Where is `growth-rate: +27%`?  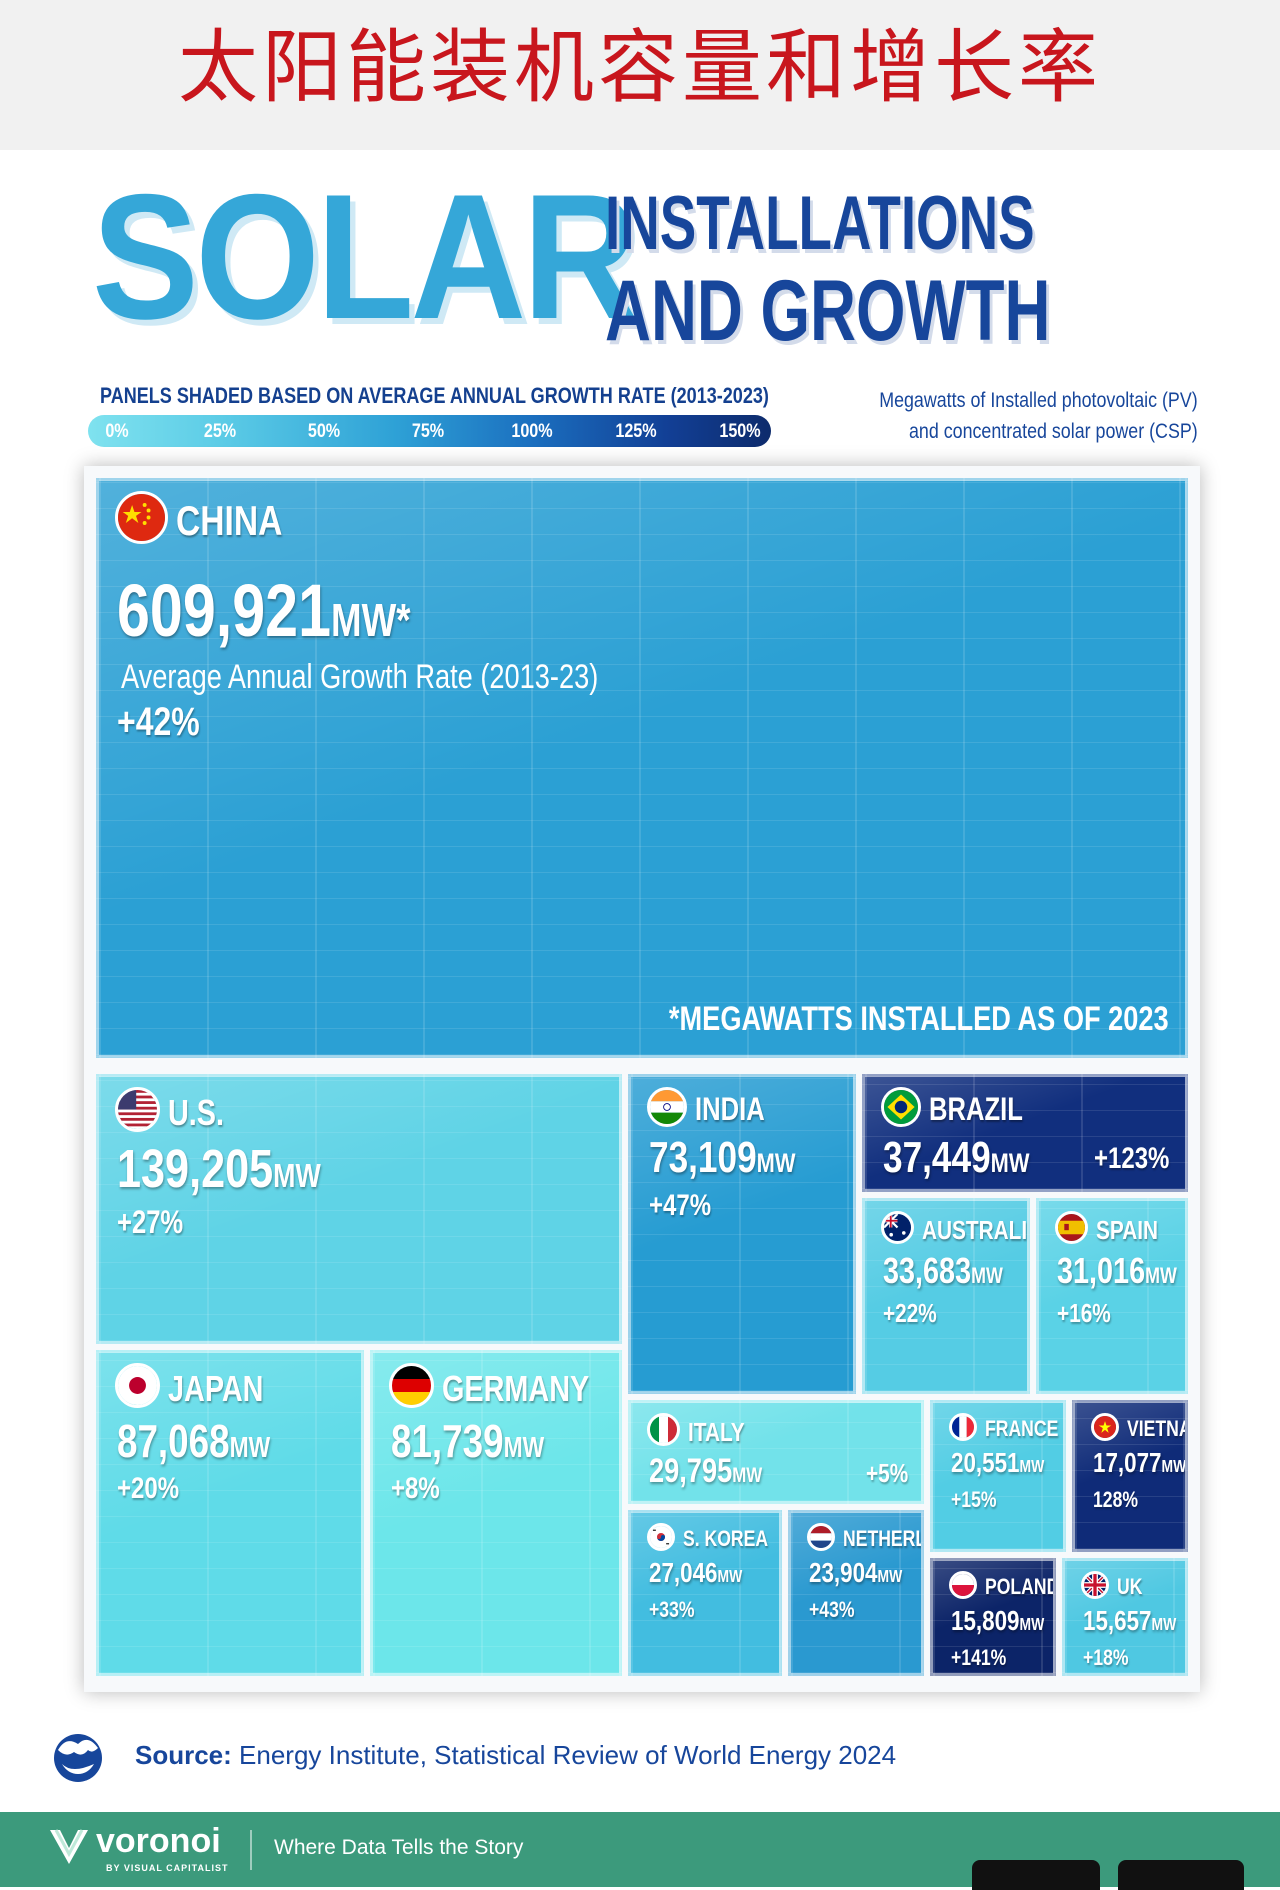 growth-rate: +27% is located at coordinates (150, 1222).